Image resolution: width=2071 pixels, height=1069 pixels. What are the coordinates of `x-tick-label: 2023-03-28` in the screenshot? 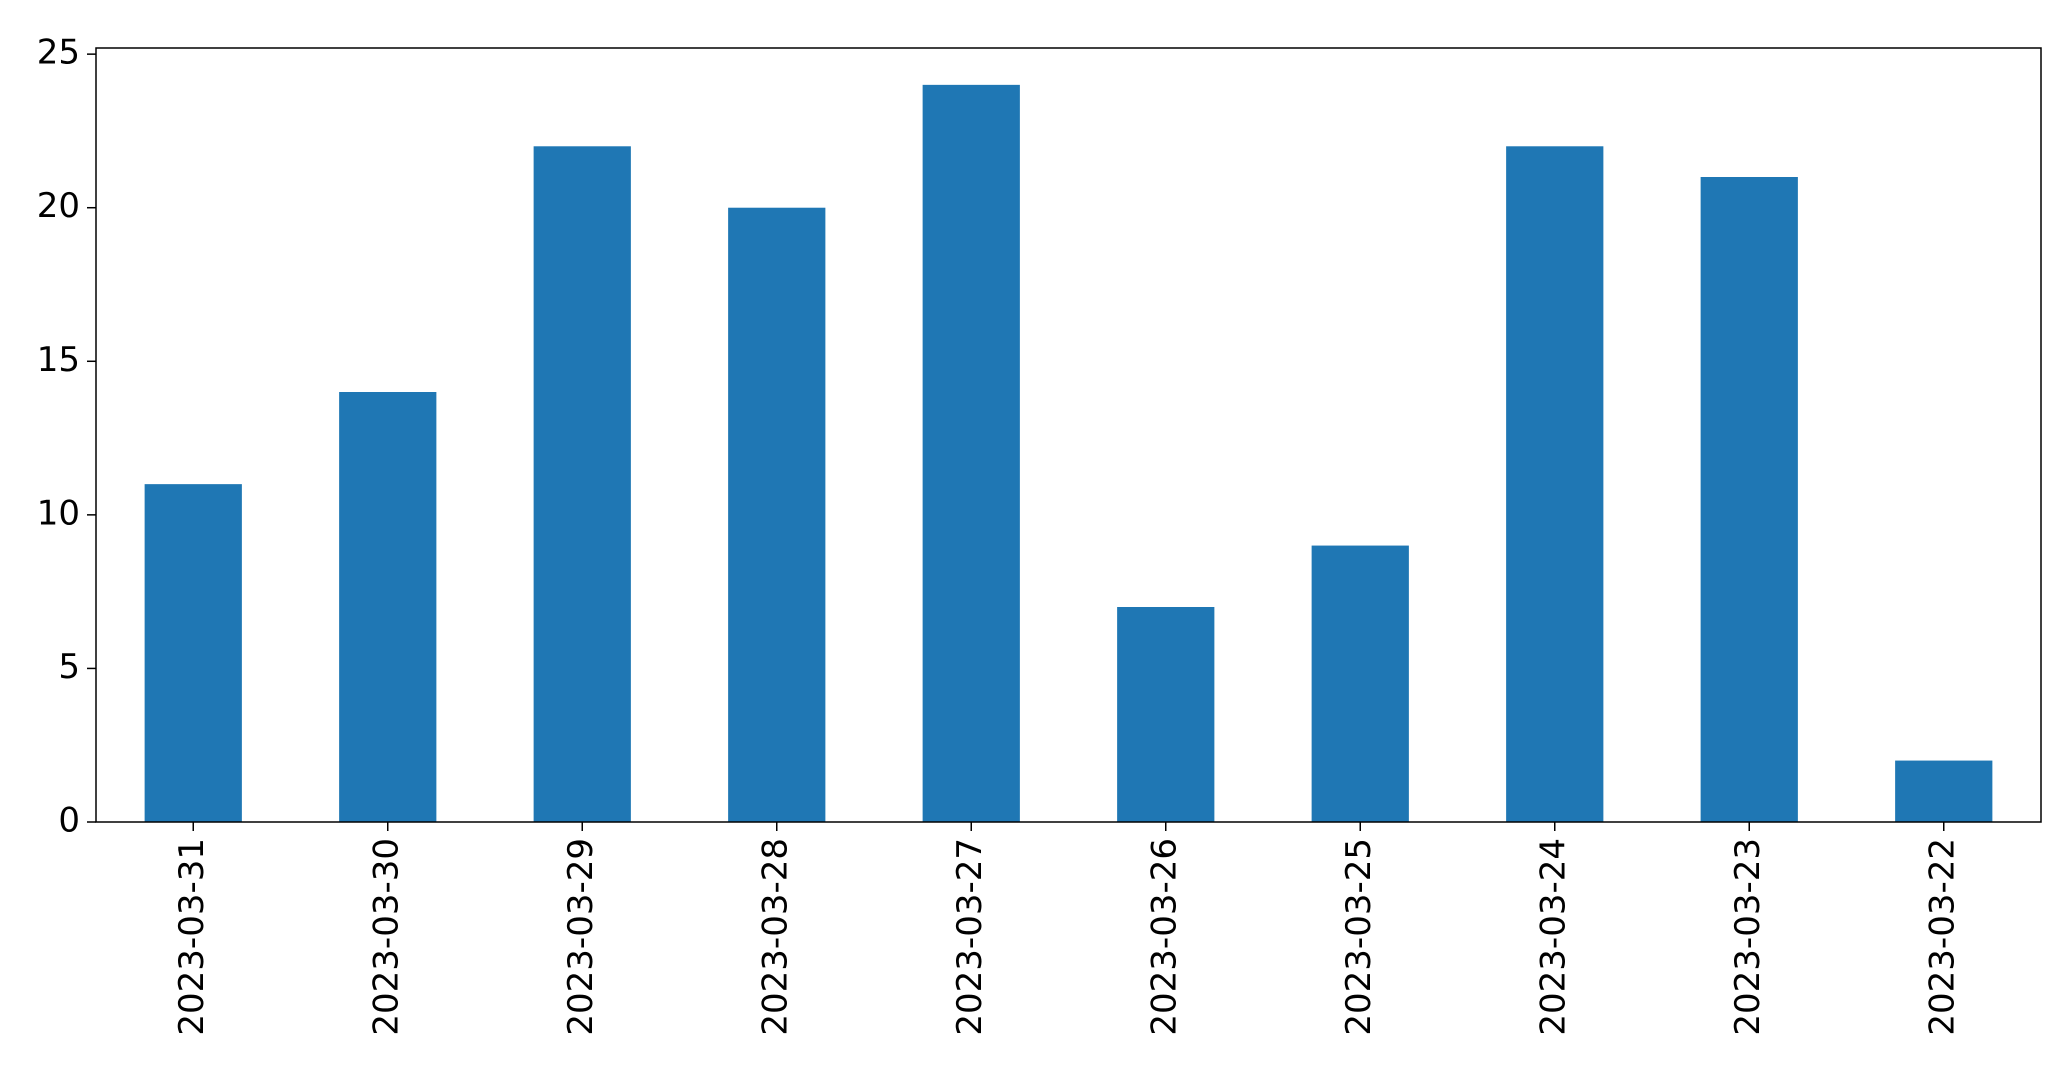 It's located at (775, 937).